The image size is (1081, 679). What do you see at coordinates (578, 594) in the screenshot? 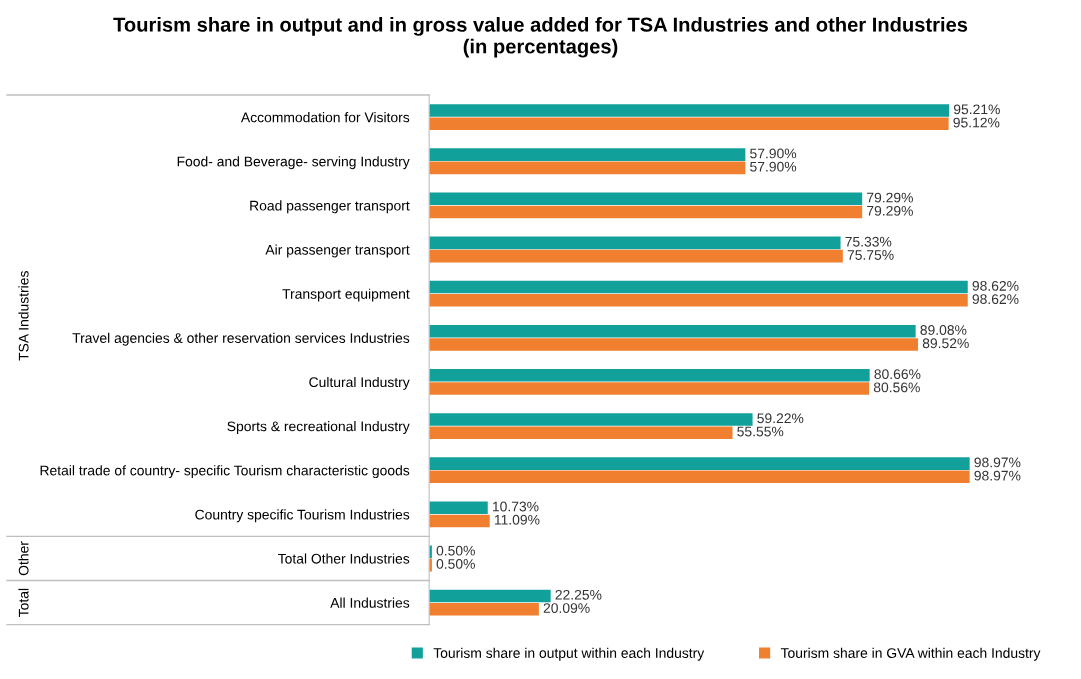
I see `data-label: 22.25%` at bounding box center [578, 594].